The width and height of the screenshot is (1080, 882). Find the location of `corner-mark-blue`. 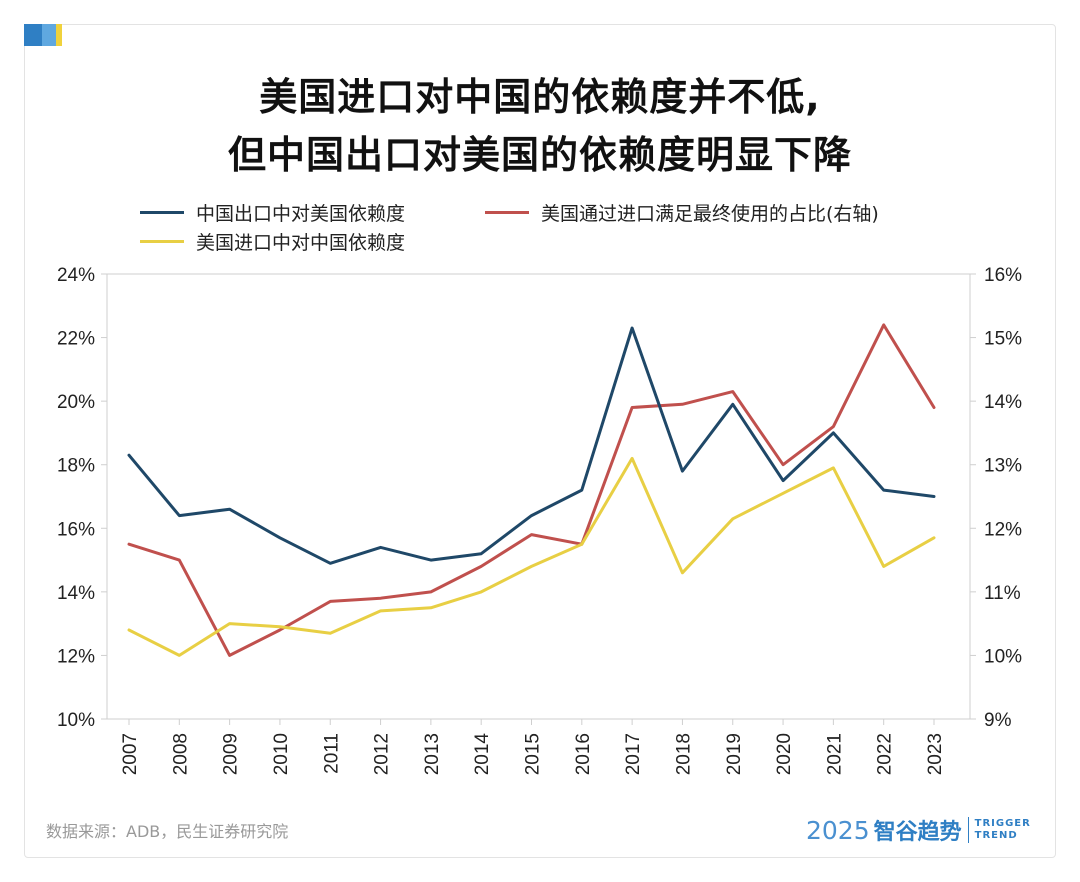

corner-mark-blue is located at coordinates (33, 35).